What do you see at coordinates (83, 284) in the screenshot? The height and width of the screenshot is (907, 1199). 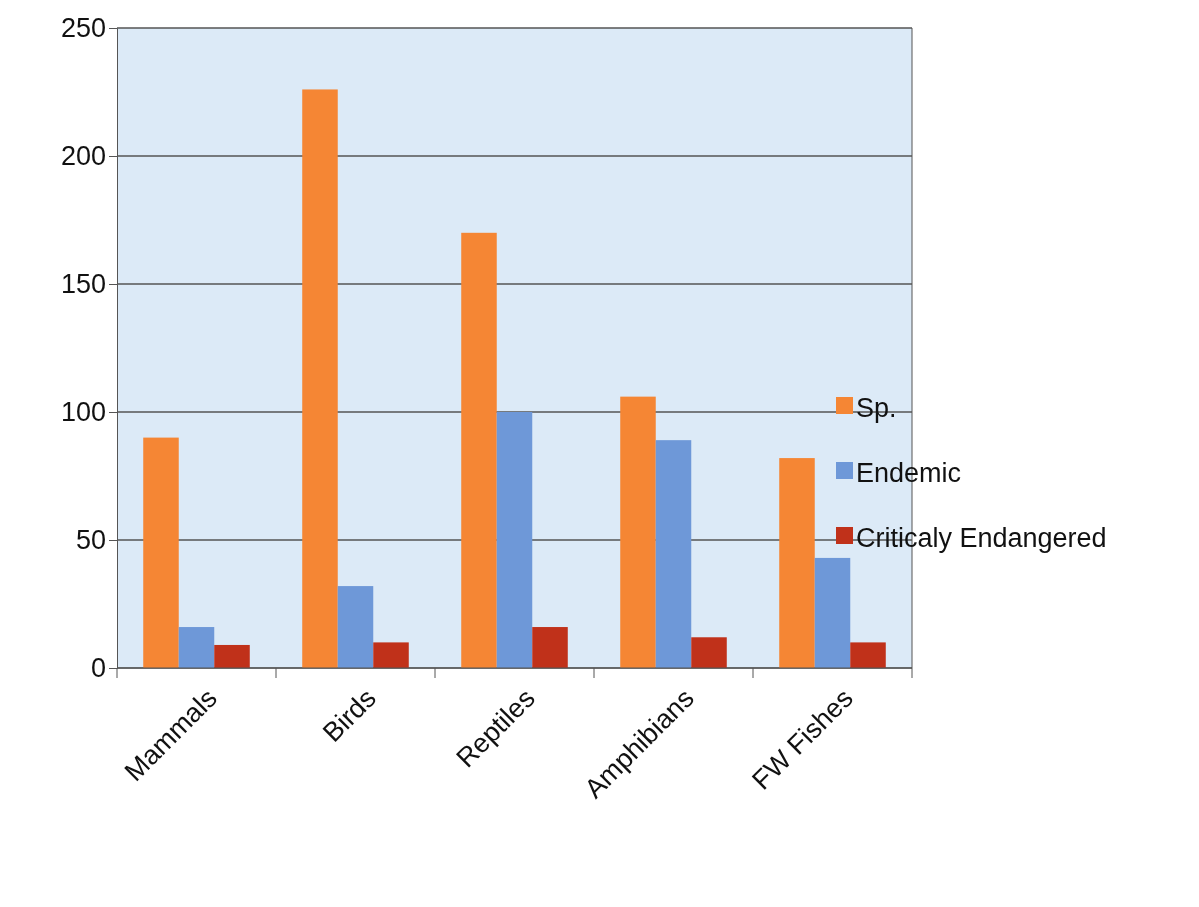 I see `y-tick-label: 150` at bounding box center [83, 284].